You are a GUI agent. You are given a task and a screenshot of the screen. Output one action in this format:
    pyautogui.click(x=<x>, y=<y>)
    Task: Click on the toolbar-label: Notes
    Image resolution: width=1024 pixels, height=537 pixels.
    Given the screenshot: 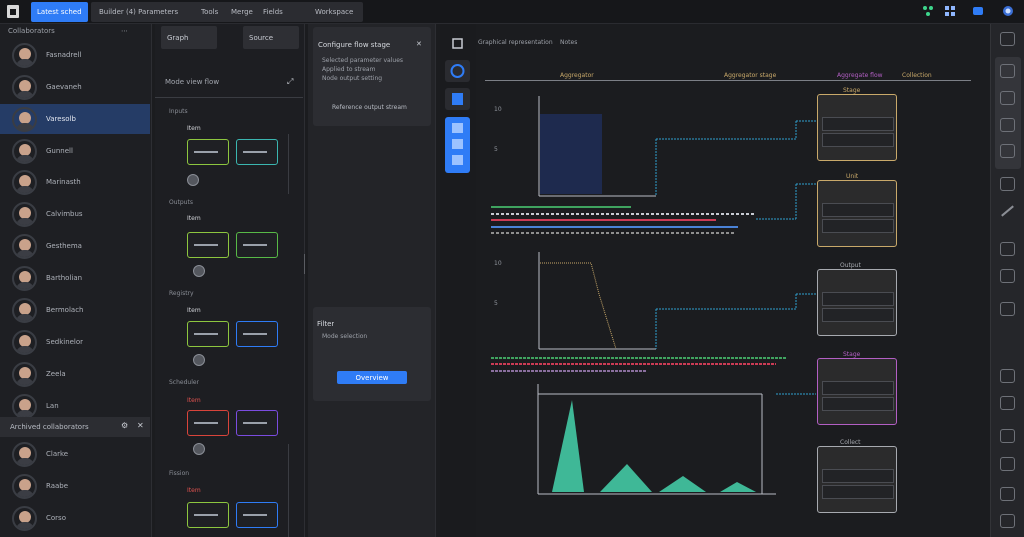 What is the action you would take?
    pyautogui.click(x=569, y=42)
    